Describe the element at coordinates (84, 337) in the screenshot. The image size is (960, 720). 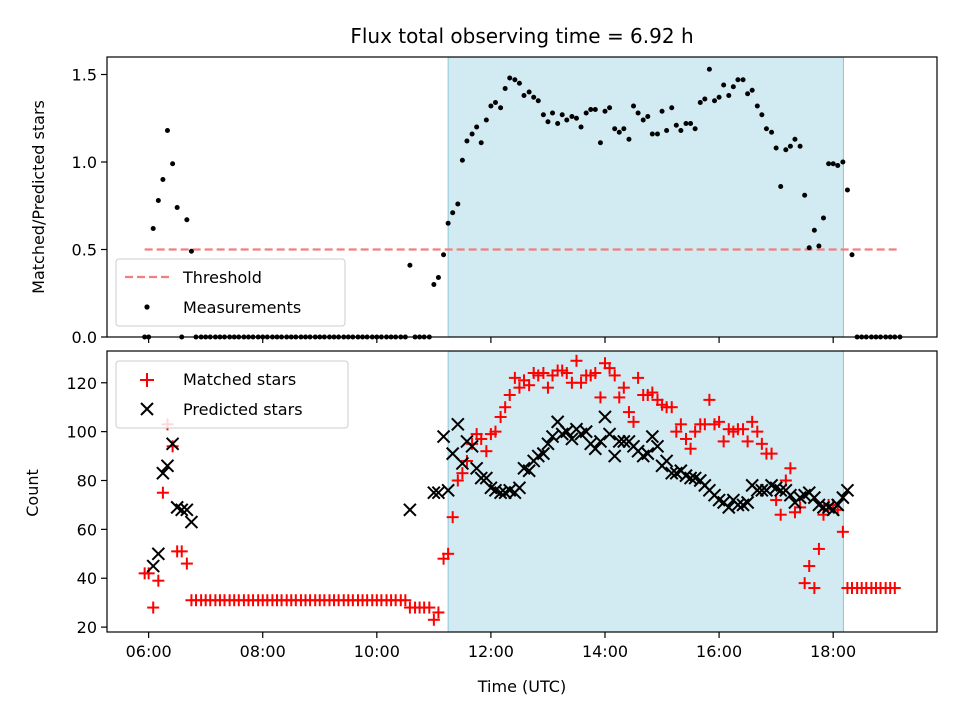
I see `top-y-tick-label: 0.0` at that location.